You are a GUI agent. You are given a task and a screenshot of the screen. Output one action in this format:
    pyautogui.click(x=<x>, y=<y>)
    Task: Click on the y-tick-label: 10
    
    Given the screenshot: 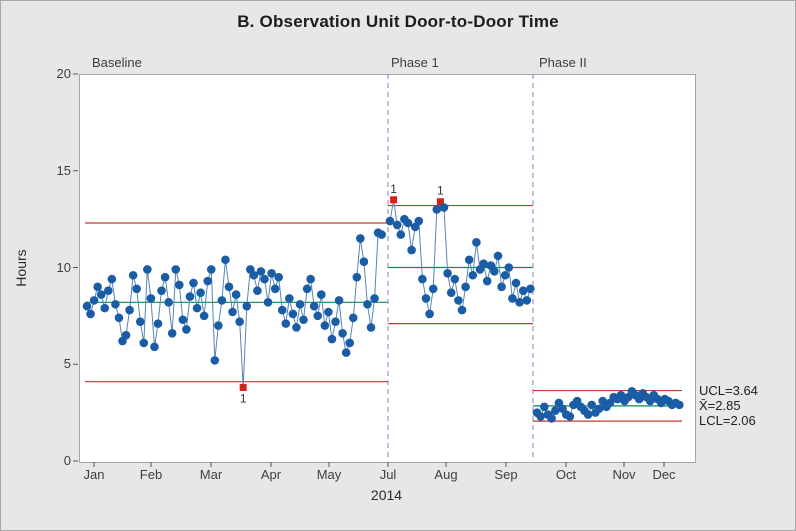 What is the action you would take?
    pyautogui.click(x=63, y=267)
    